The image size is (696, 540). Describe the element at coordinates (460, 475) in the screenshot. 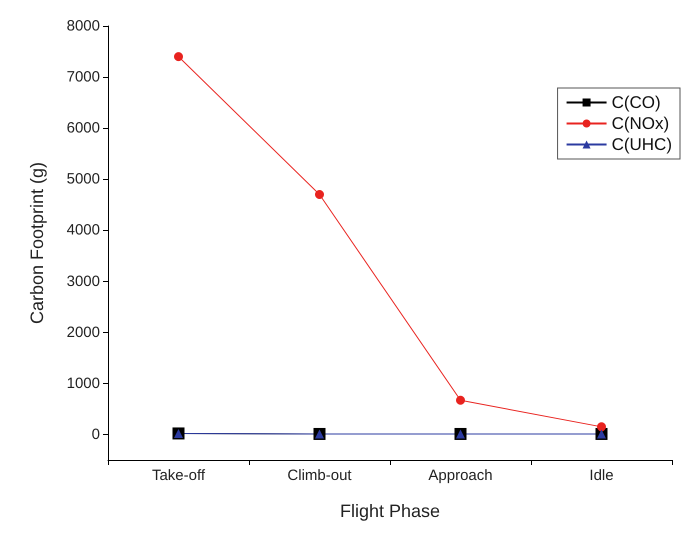

I see `x-tick-label: Approach` at that location.